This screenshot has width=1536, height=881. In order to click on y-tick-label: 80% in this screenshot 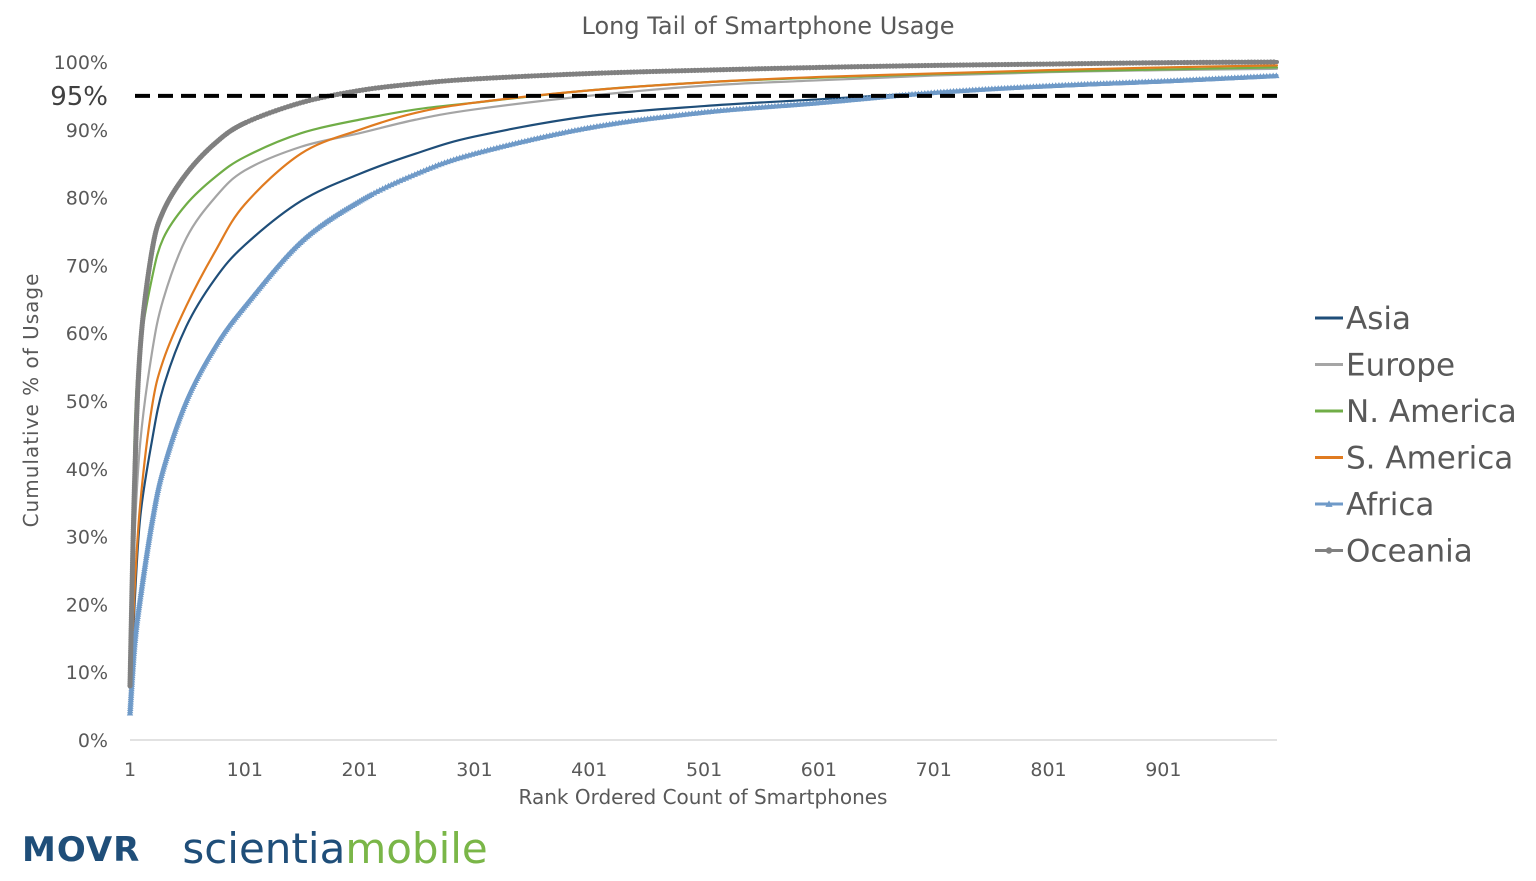, I will do `click(87, 199)`.